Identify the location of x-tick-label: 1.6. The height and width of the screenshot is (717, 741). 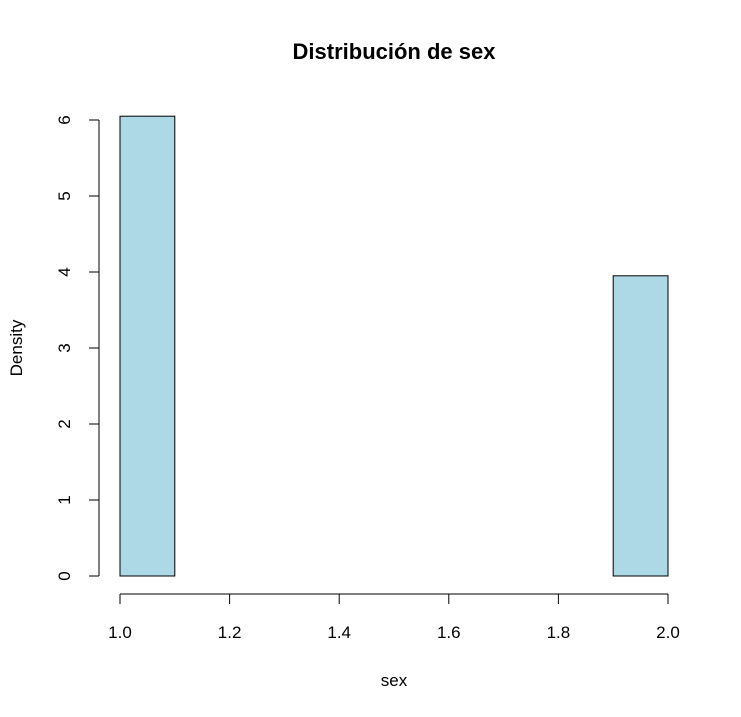
(449, 632).